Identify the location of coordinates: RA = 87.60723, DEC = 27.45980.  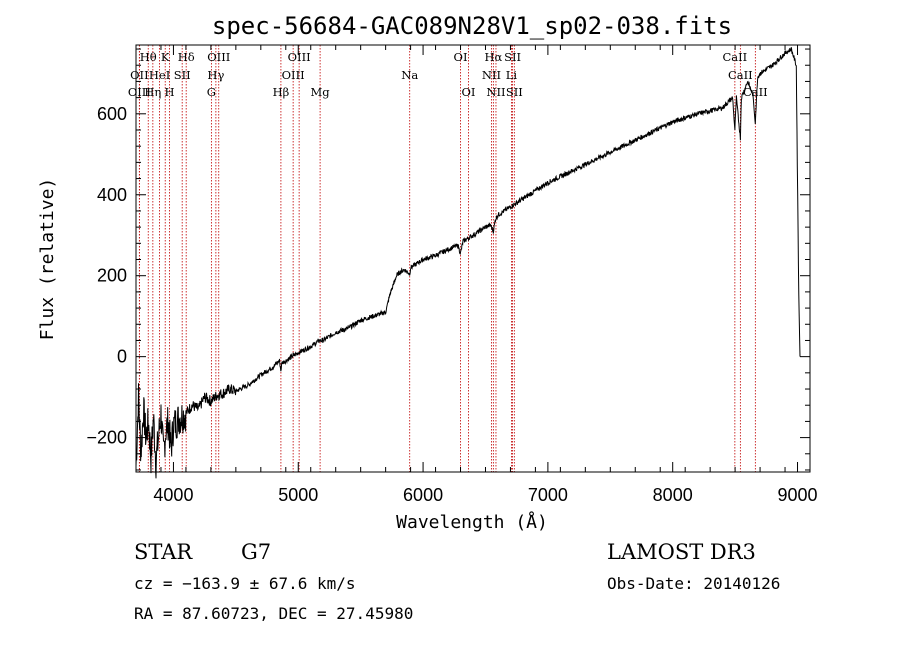
(273, 613).